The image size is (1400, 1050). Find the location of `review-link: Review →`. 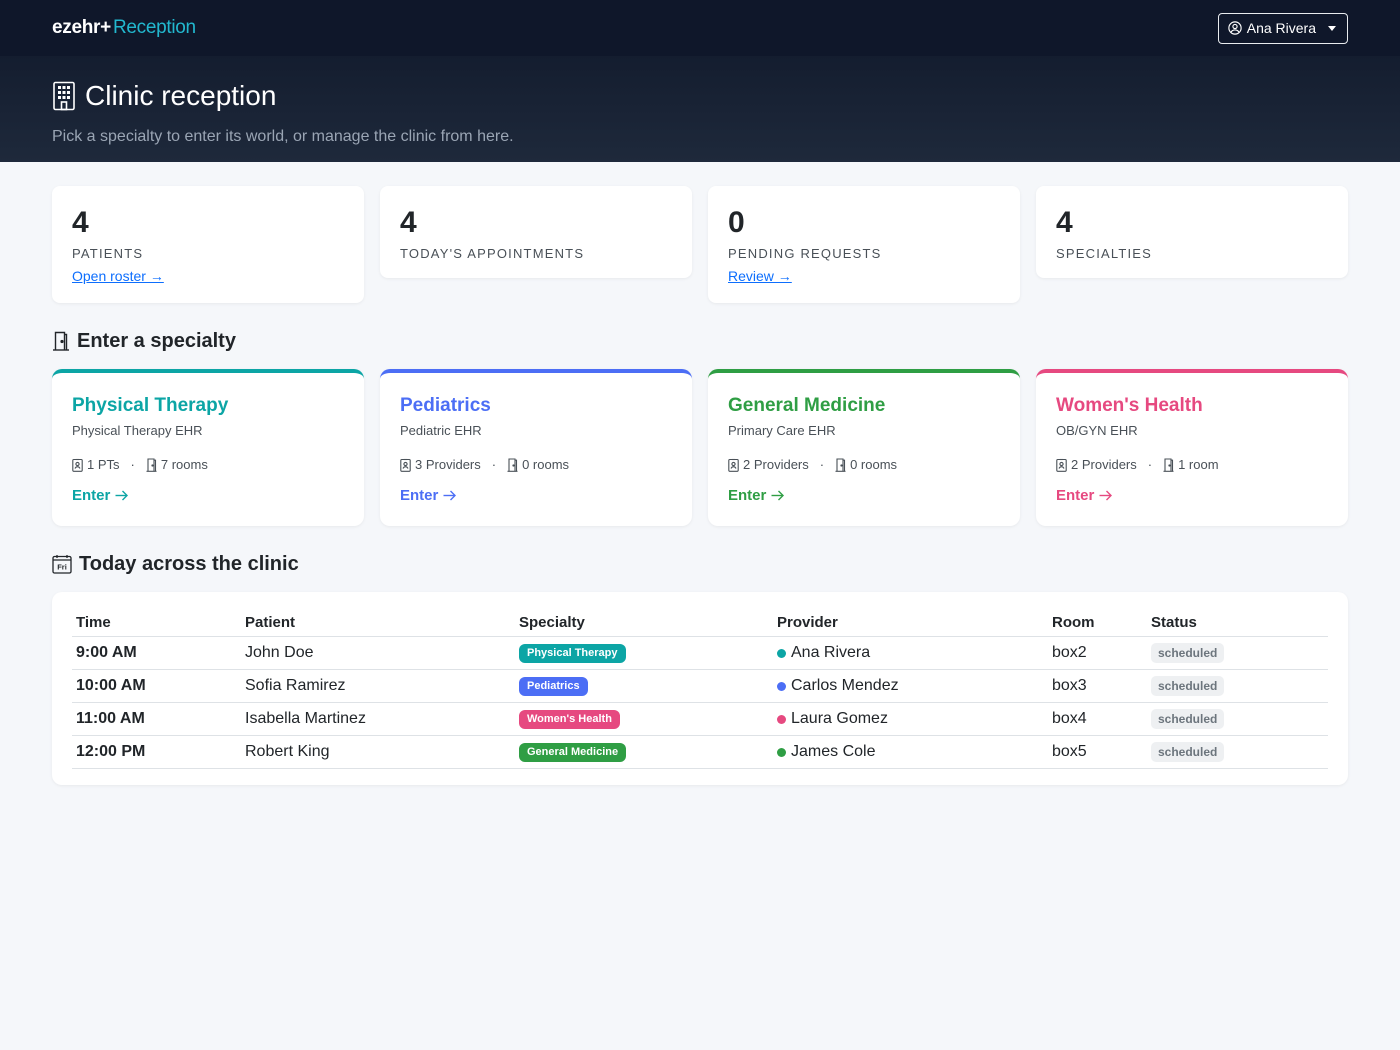

review-link: Review → is located at coordinates (760, 276).